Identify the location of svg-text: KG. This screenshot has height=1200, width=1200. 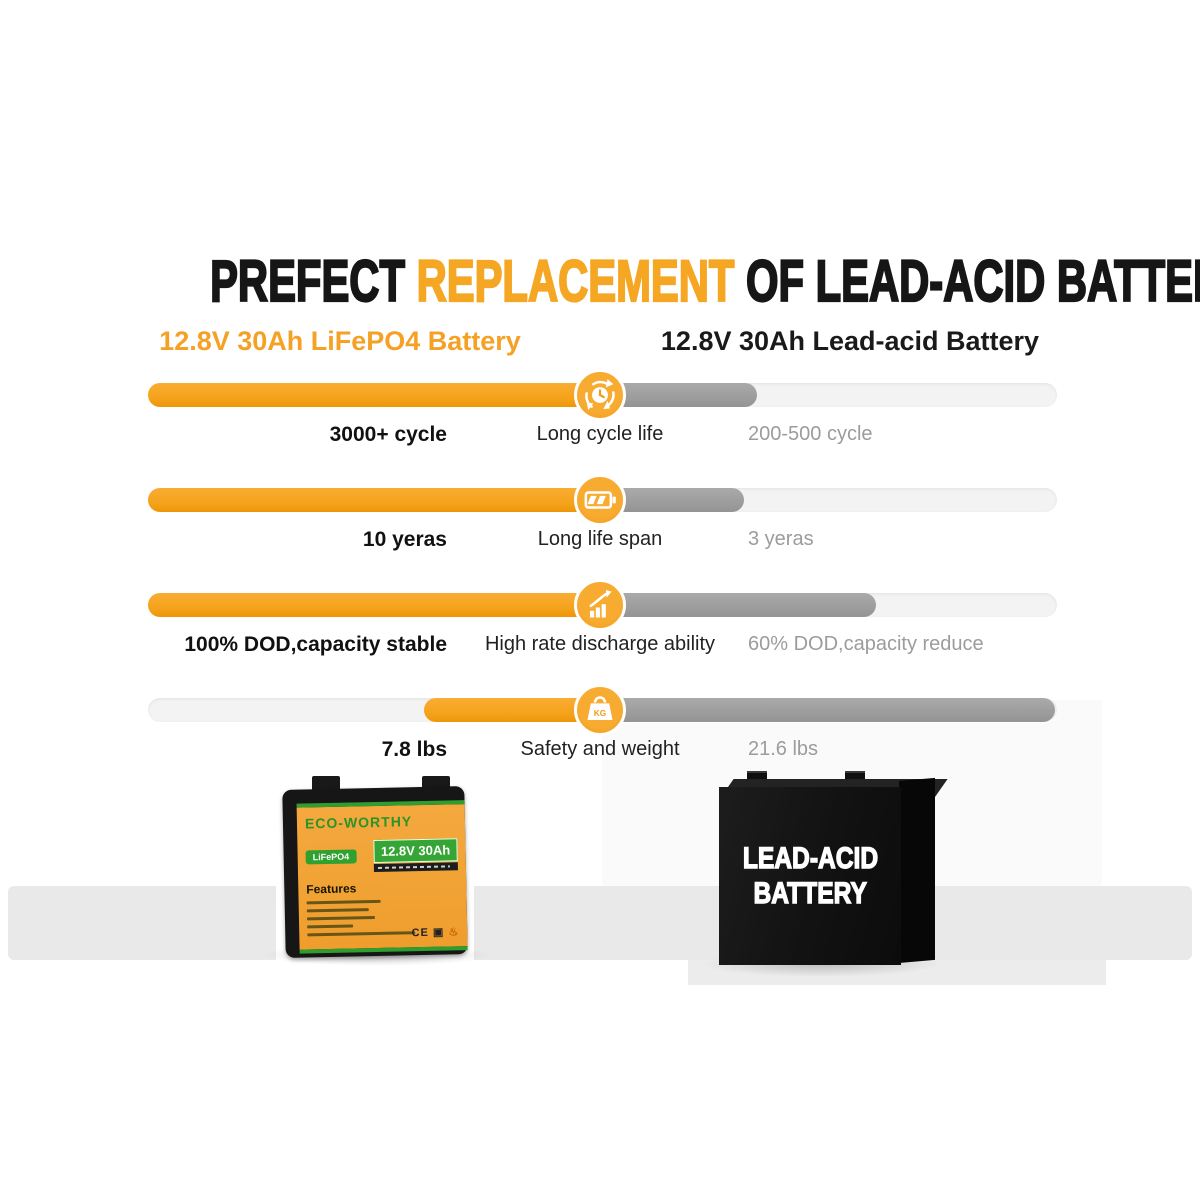
(600, 713).